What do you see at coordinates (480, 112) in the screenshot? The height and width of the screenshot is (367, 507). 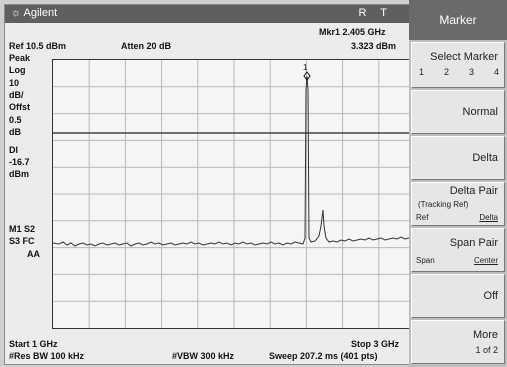 I see `normal-label: Normal` at bounding box center [480, 112].